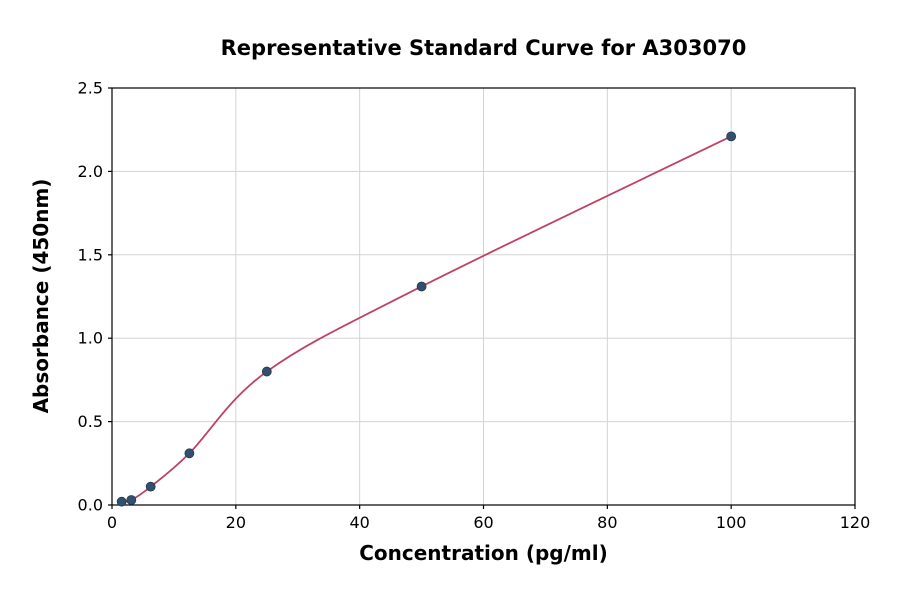 Image resolution: width=900 pixels, height=594 pixels. Describe the element at coordinates (236, 522) in the screenshot. I see `x-tick-label: 20` at that location.